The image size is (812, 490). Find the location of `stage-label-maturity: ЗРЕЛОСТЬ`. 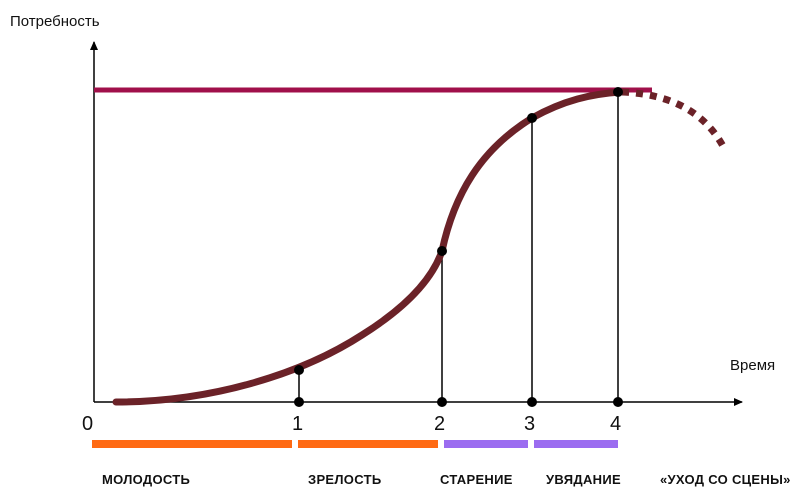

stage-label-maturity: ЗРЕЛОСТЬ is located at coordinates (344, 479).